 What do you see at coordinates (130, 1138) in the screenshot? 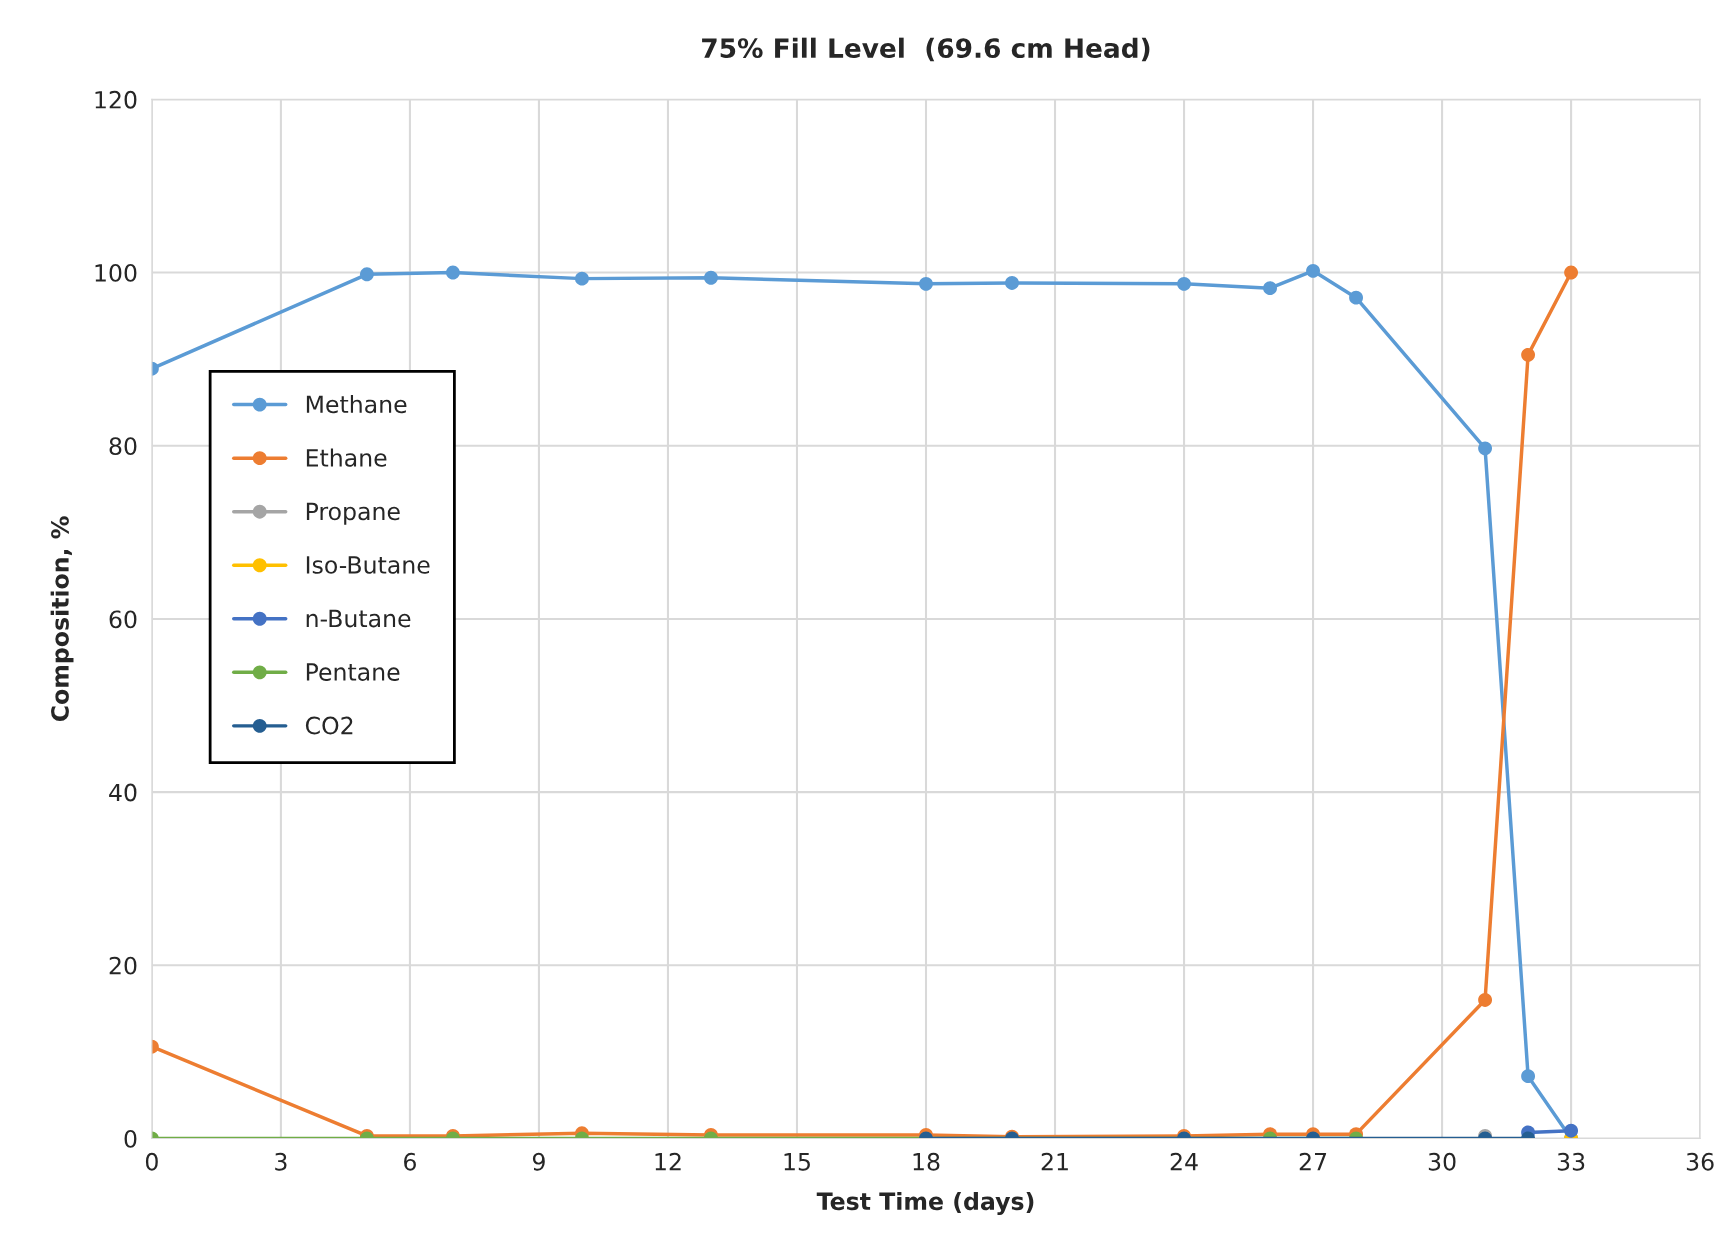
I see `y-tick-label: 0` at bounding box center [130, 1138].